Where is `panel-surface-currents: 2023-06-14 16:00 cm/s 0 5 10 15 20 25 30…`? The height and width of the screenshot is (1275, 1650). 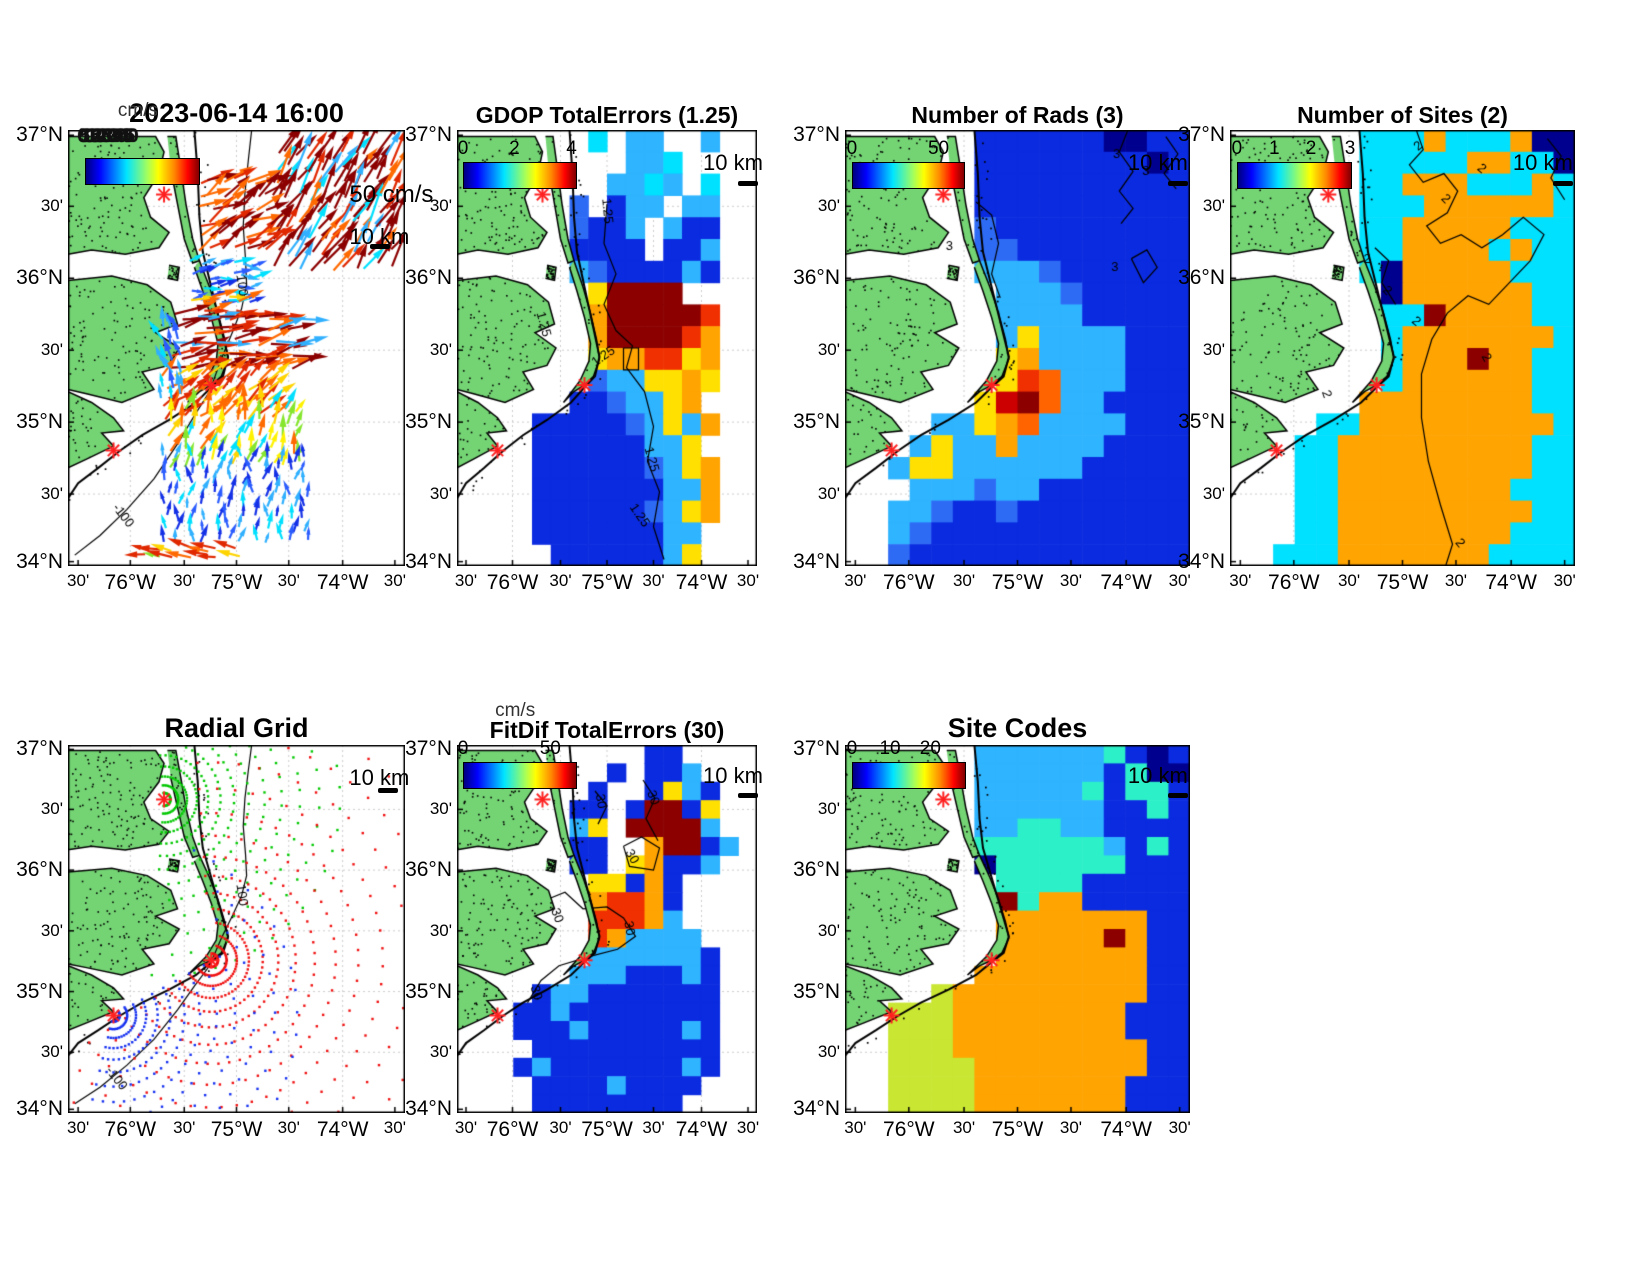 panel-surface-currents: 2023-06-14 16:00 cm/s 0 5 10 15 20 25 30… is located at coordinates (224, 346).